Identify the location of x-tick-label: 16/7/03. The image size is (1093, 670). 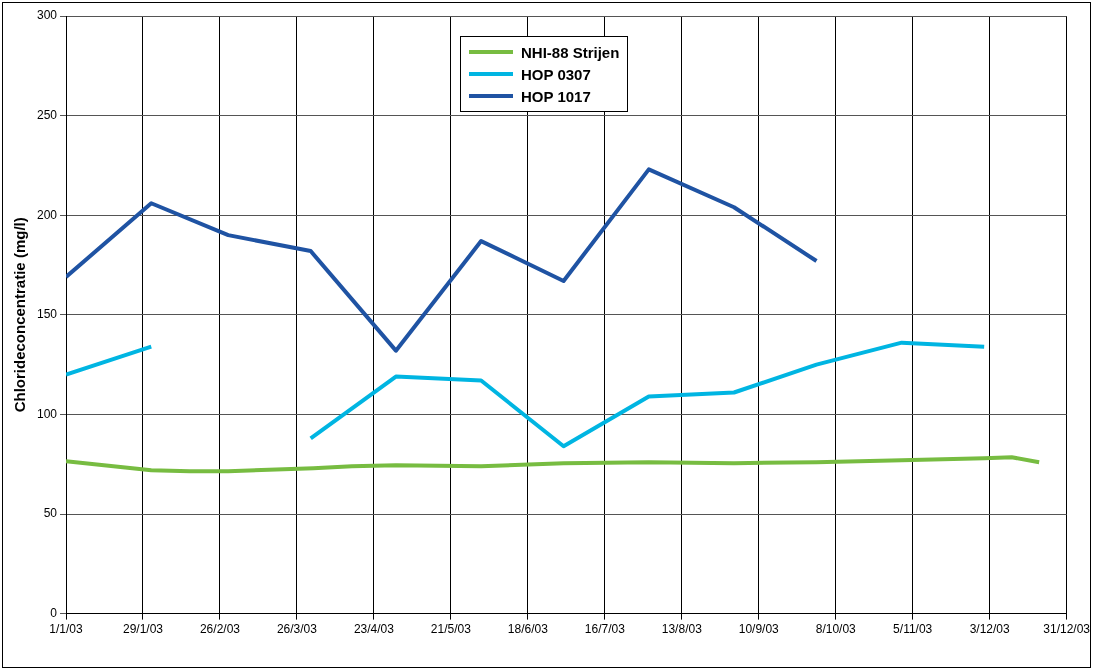
(605, 629).